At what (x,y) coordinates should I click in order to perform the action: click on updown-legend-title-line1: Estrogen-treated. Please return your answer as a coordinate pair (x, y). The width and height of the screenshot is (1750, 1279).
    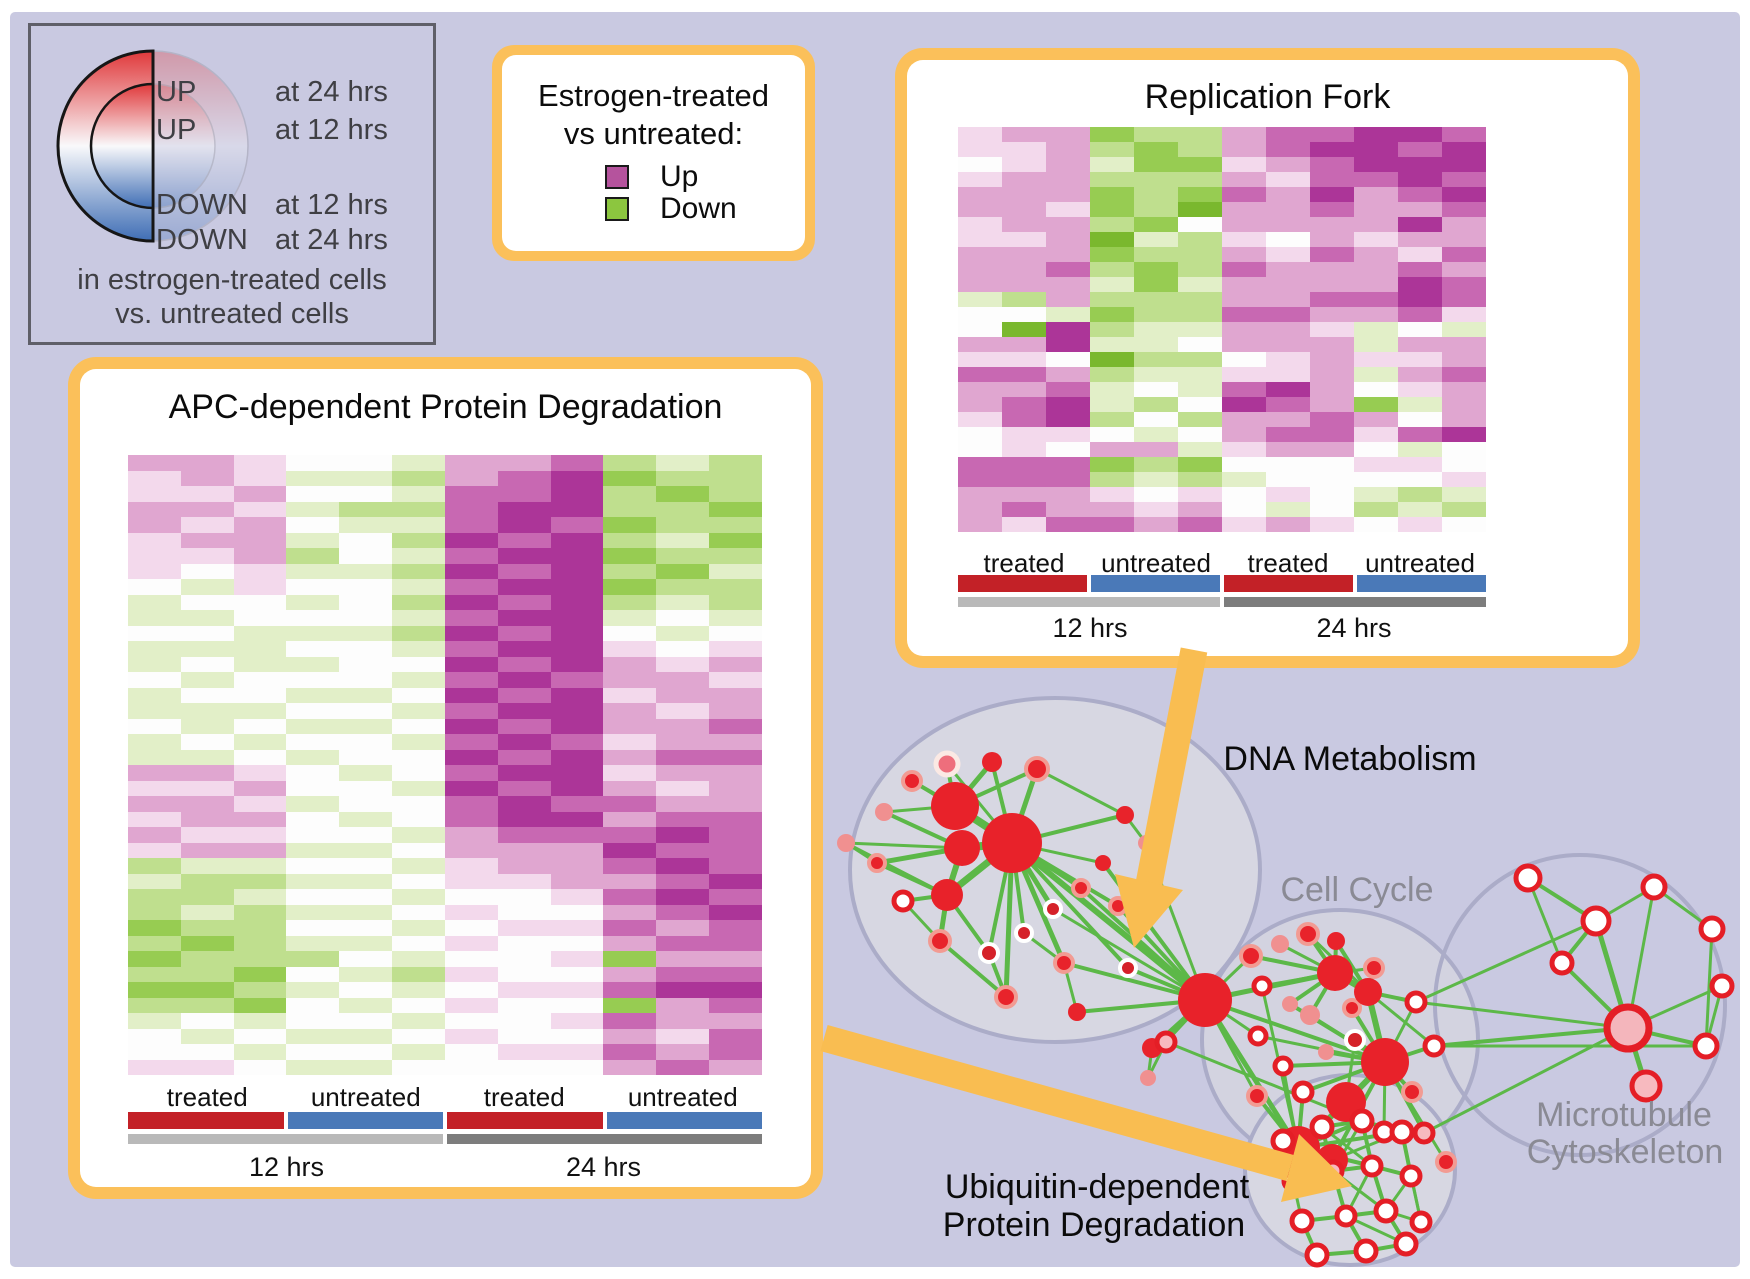
    Looking at the image, I should click on (653, 95).